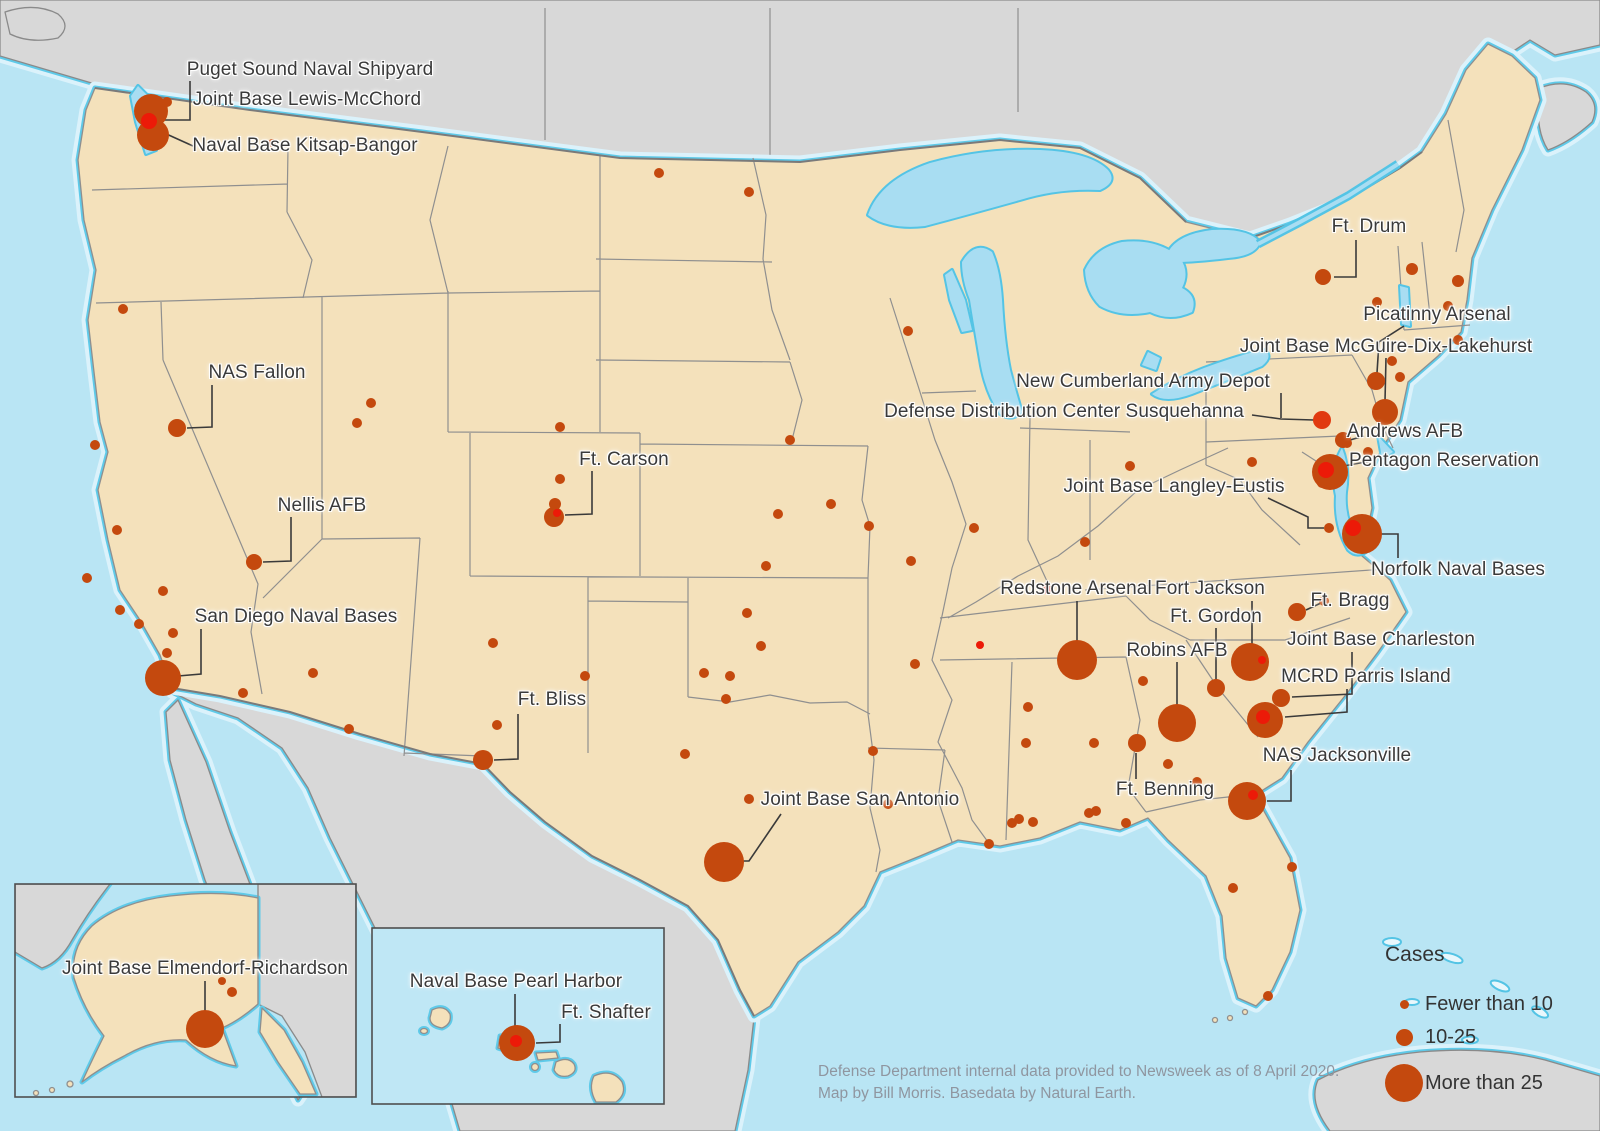 Image resolution: width=1600 pixels, height=1131 pixels. Describe the element at coordinates (1143, 381) in the screenshot. I see `base-label-new-cumberland-army-depot: New Cumberland Army Depot` at that location.